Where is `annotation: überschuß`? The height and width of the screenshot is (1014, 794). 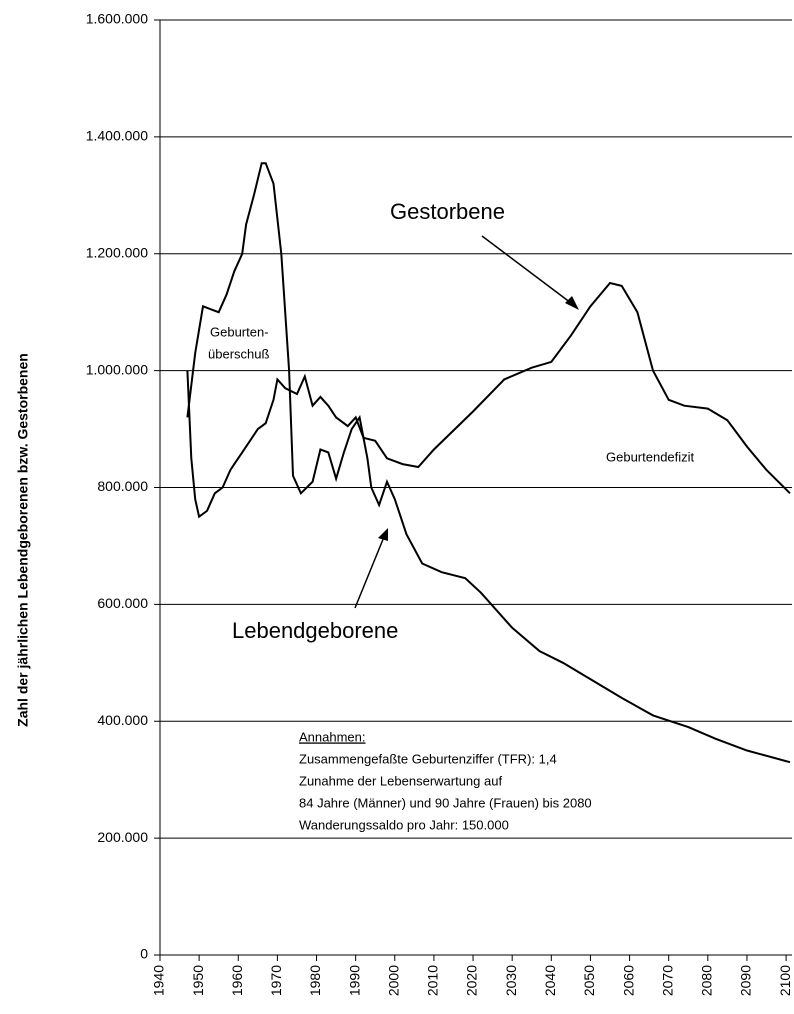 annotation: überschuß is located at coordinates (238, 353).